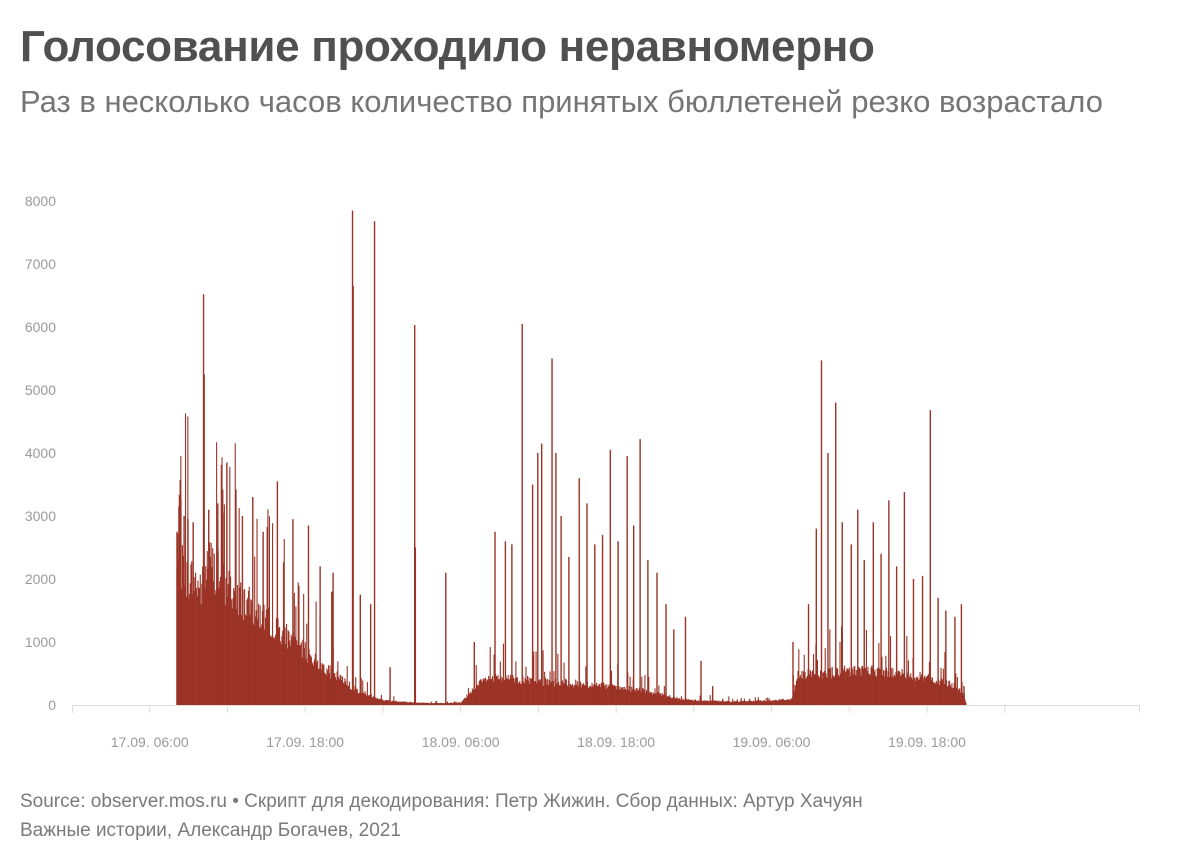 The height and width of the screenshot is (866, 1200). I want to click on x-tick-label: 17.09. 18:00, so click(305, 742).